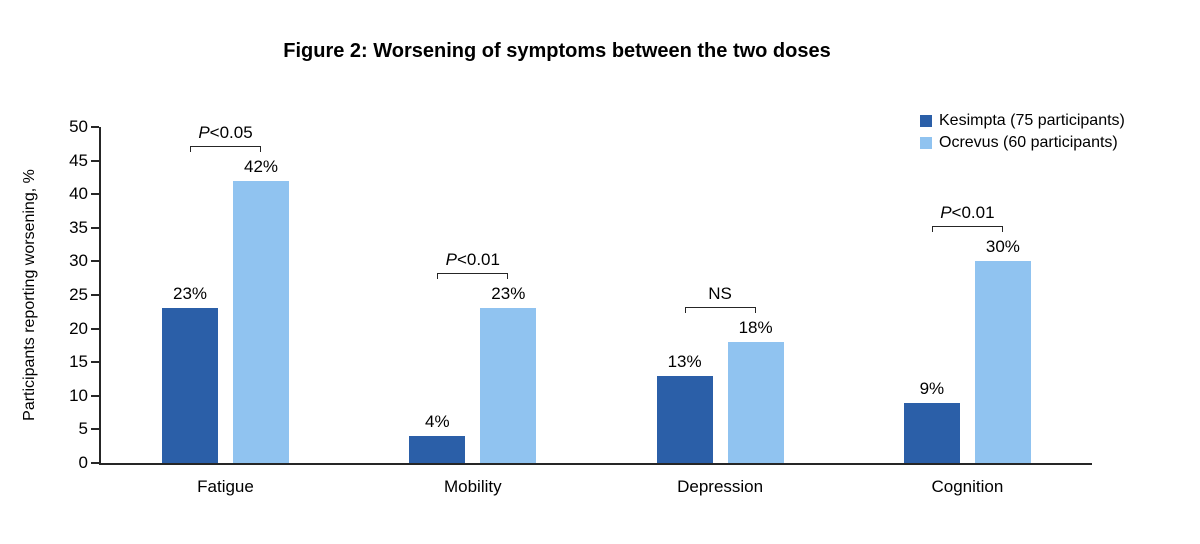 The height and width of the screenshot is (544, 1200). What do you see at coordinates (932, 388) in the screenshot?
I see `value-label-kesimpta-cognition: 9%` at bounding box center [932, 388].